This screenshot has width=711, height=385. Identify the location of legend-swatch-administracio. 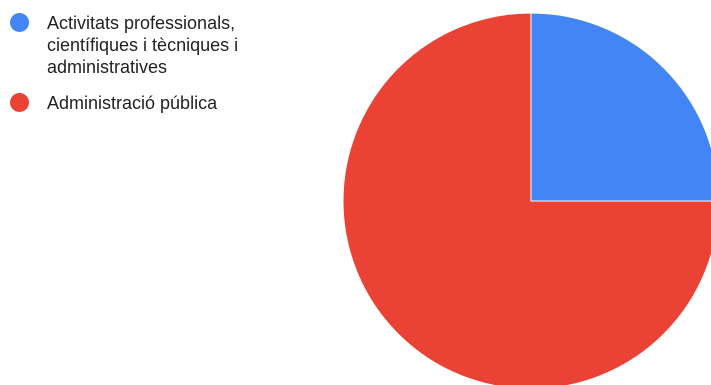
(19, 102).